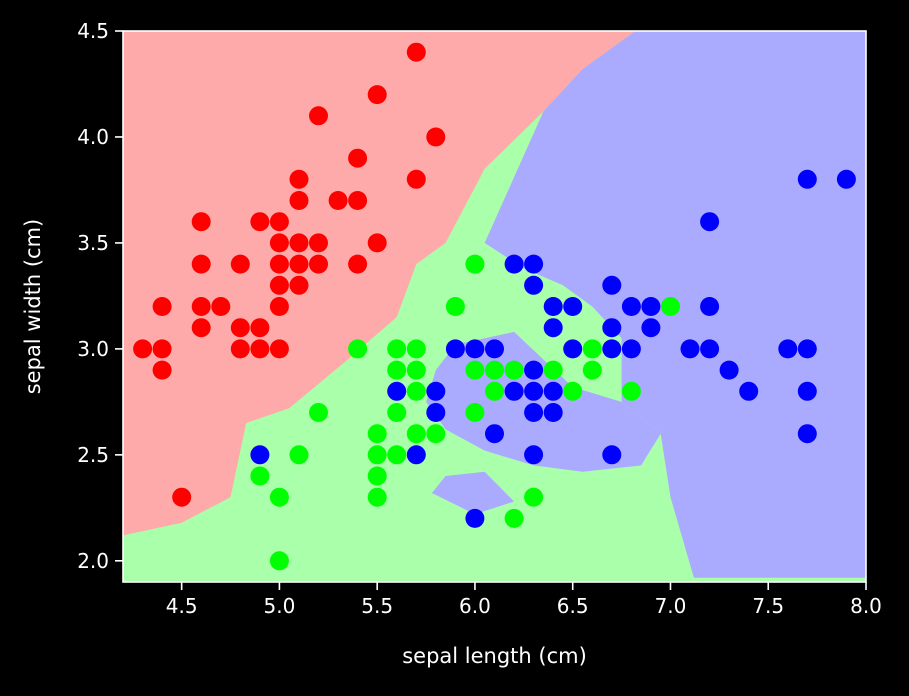 This screenshot has height=696, width=909. Describe the element at coordinates (768, 606) in the screenshot. I see `x-tick-label: 7.5` at that location.